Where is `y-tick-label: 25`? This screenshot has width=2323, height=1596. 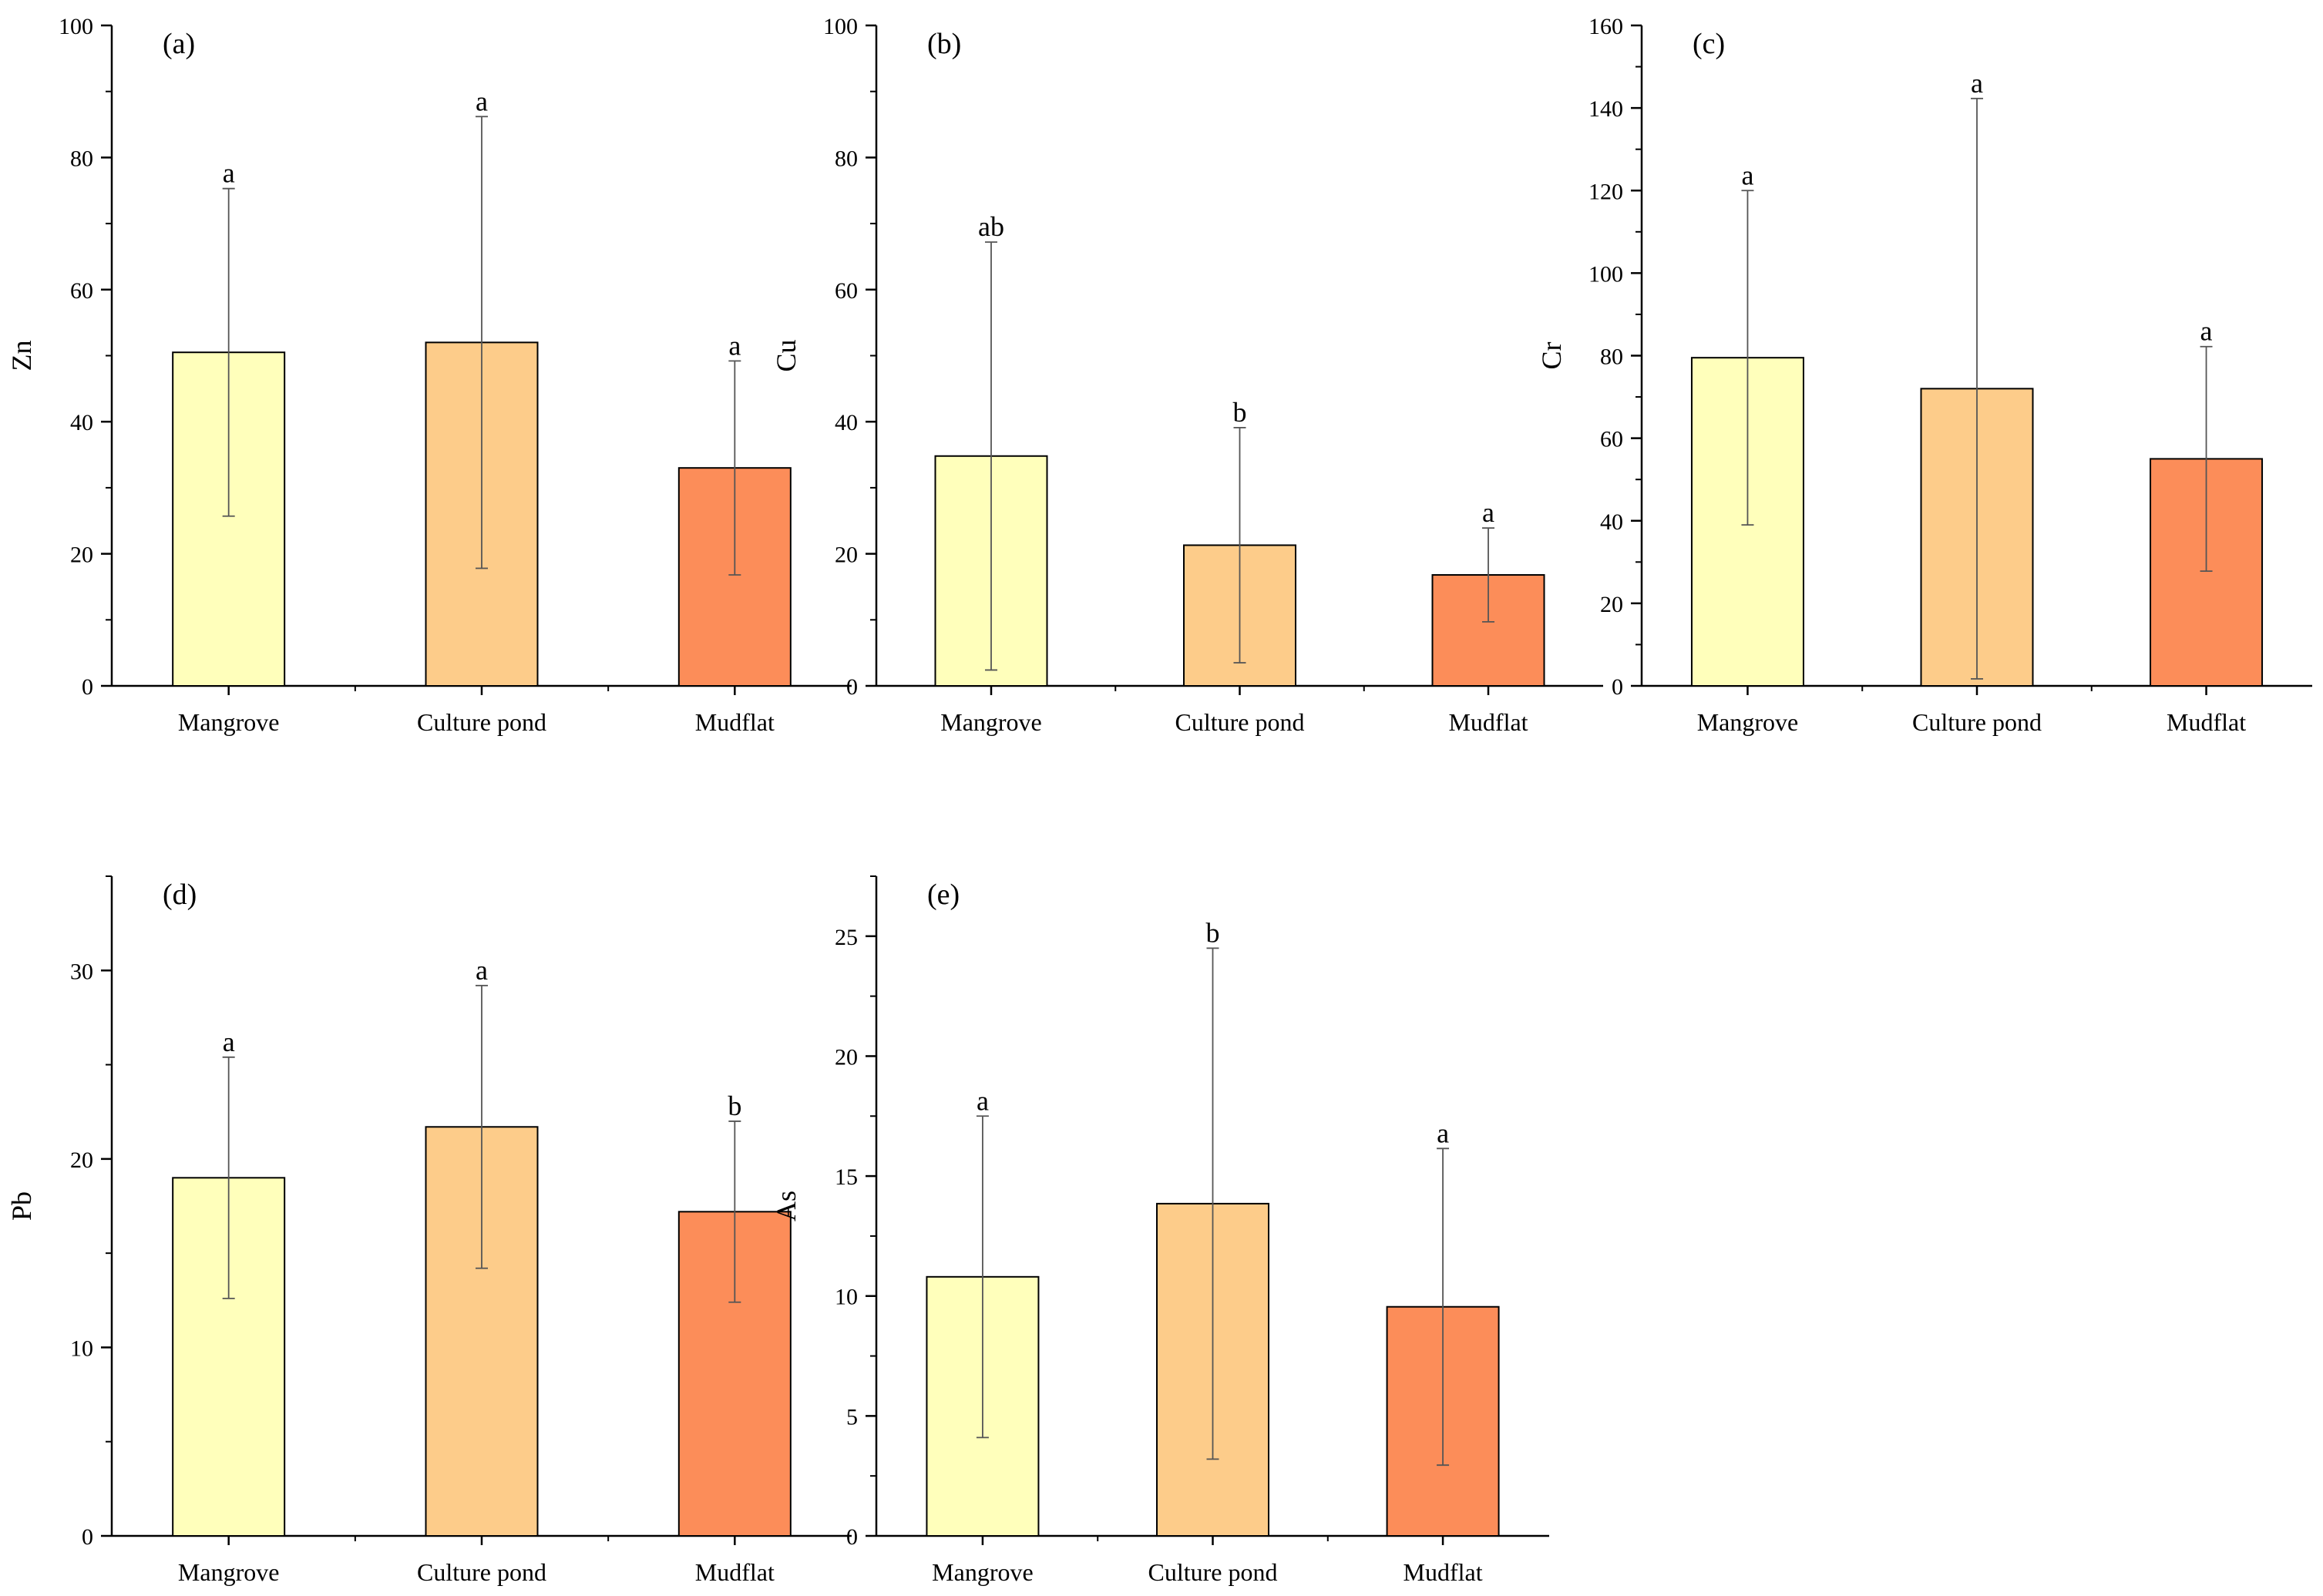 y-tick-label: 25 is located at coordinates (846, 937).